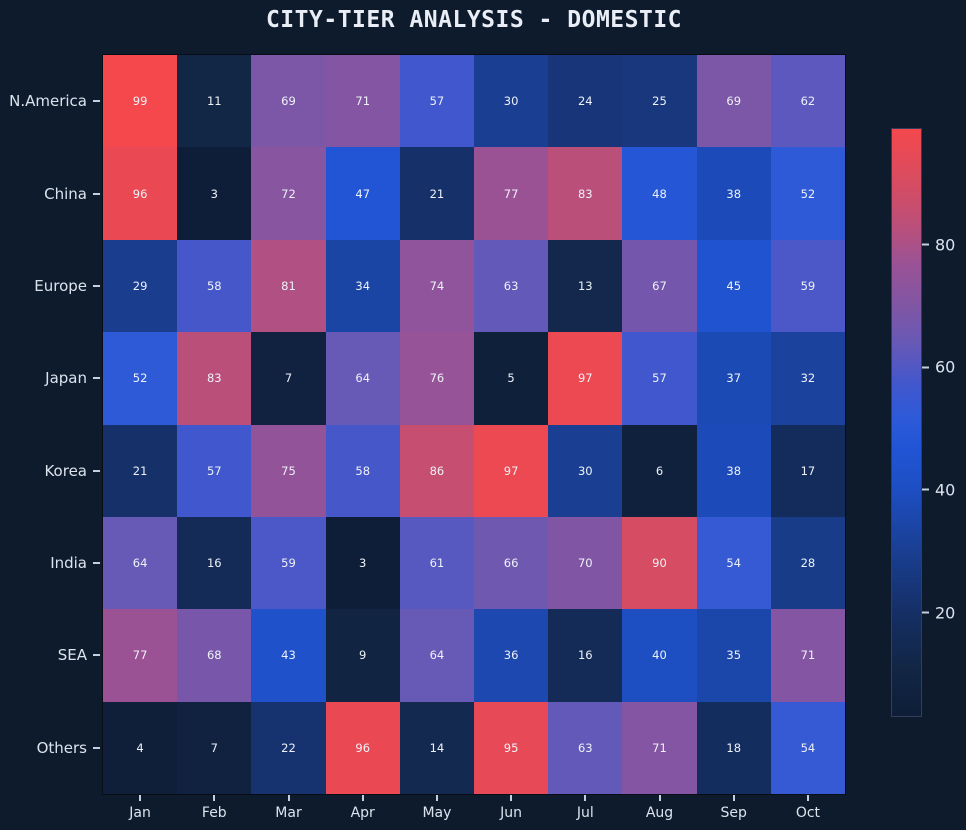  Describe the element at coordinates (511, 812) in the screenshot. I see `x-axis-col: Jun` at that location.